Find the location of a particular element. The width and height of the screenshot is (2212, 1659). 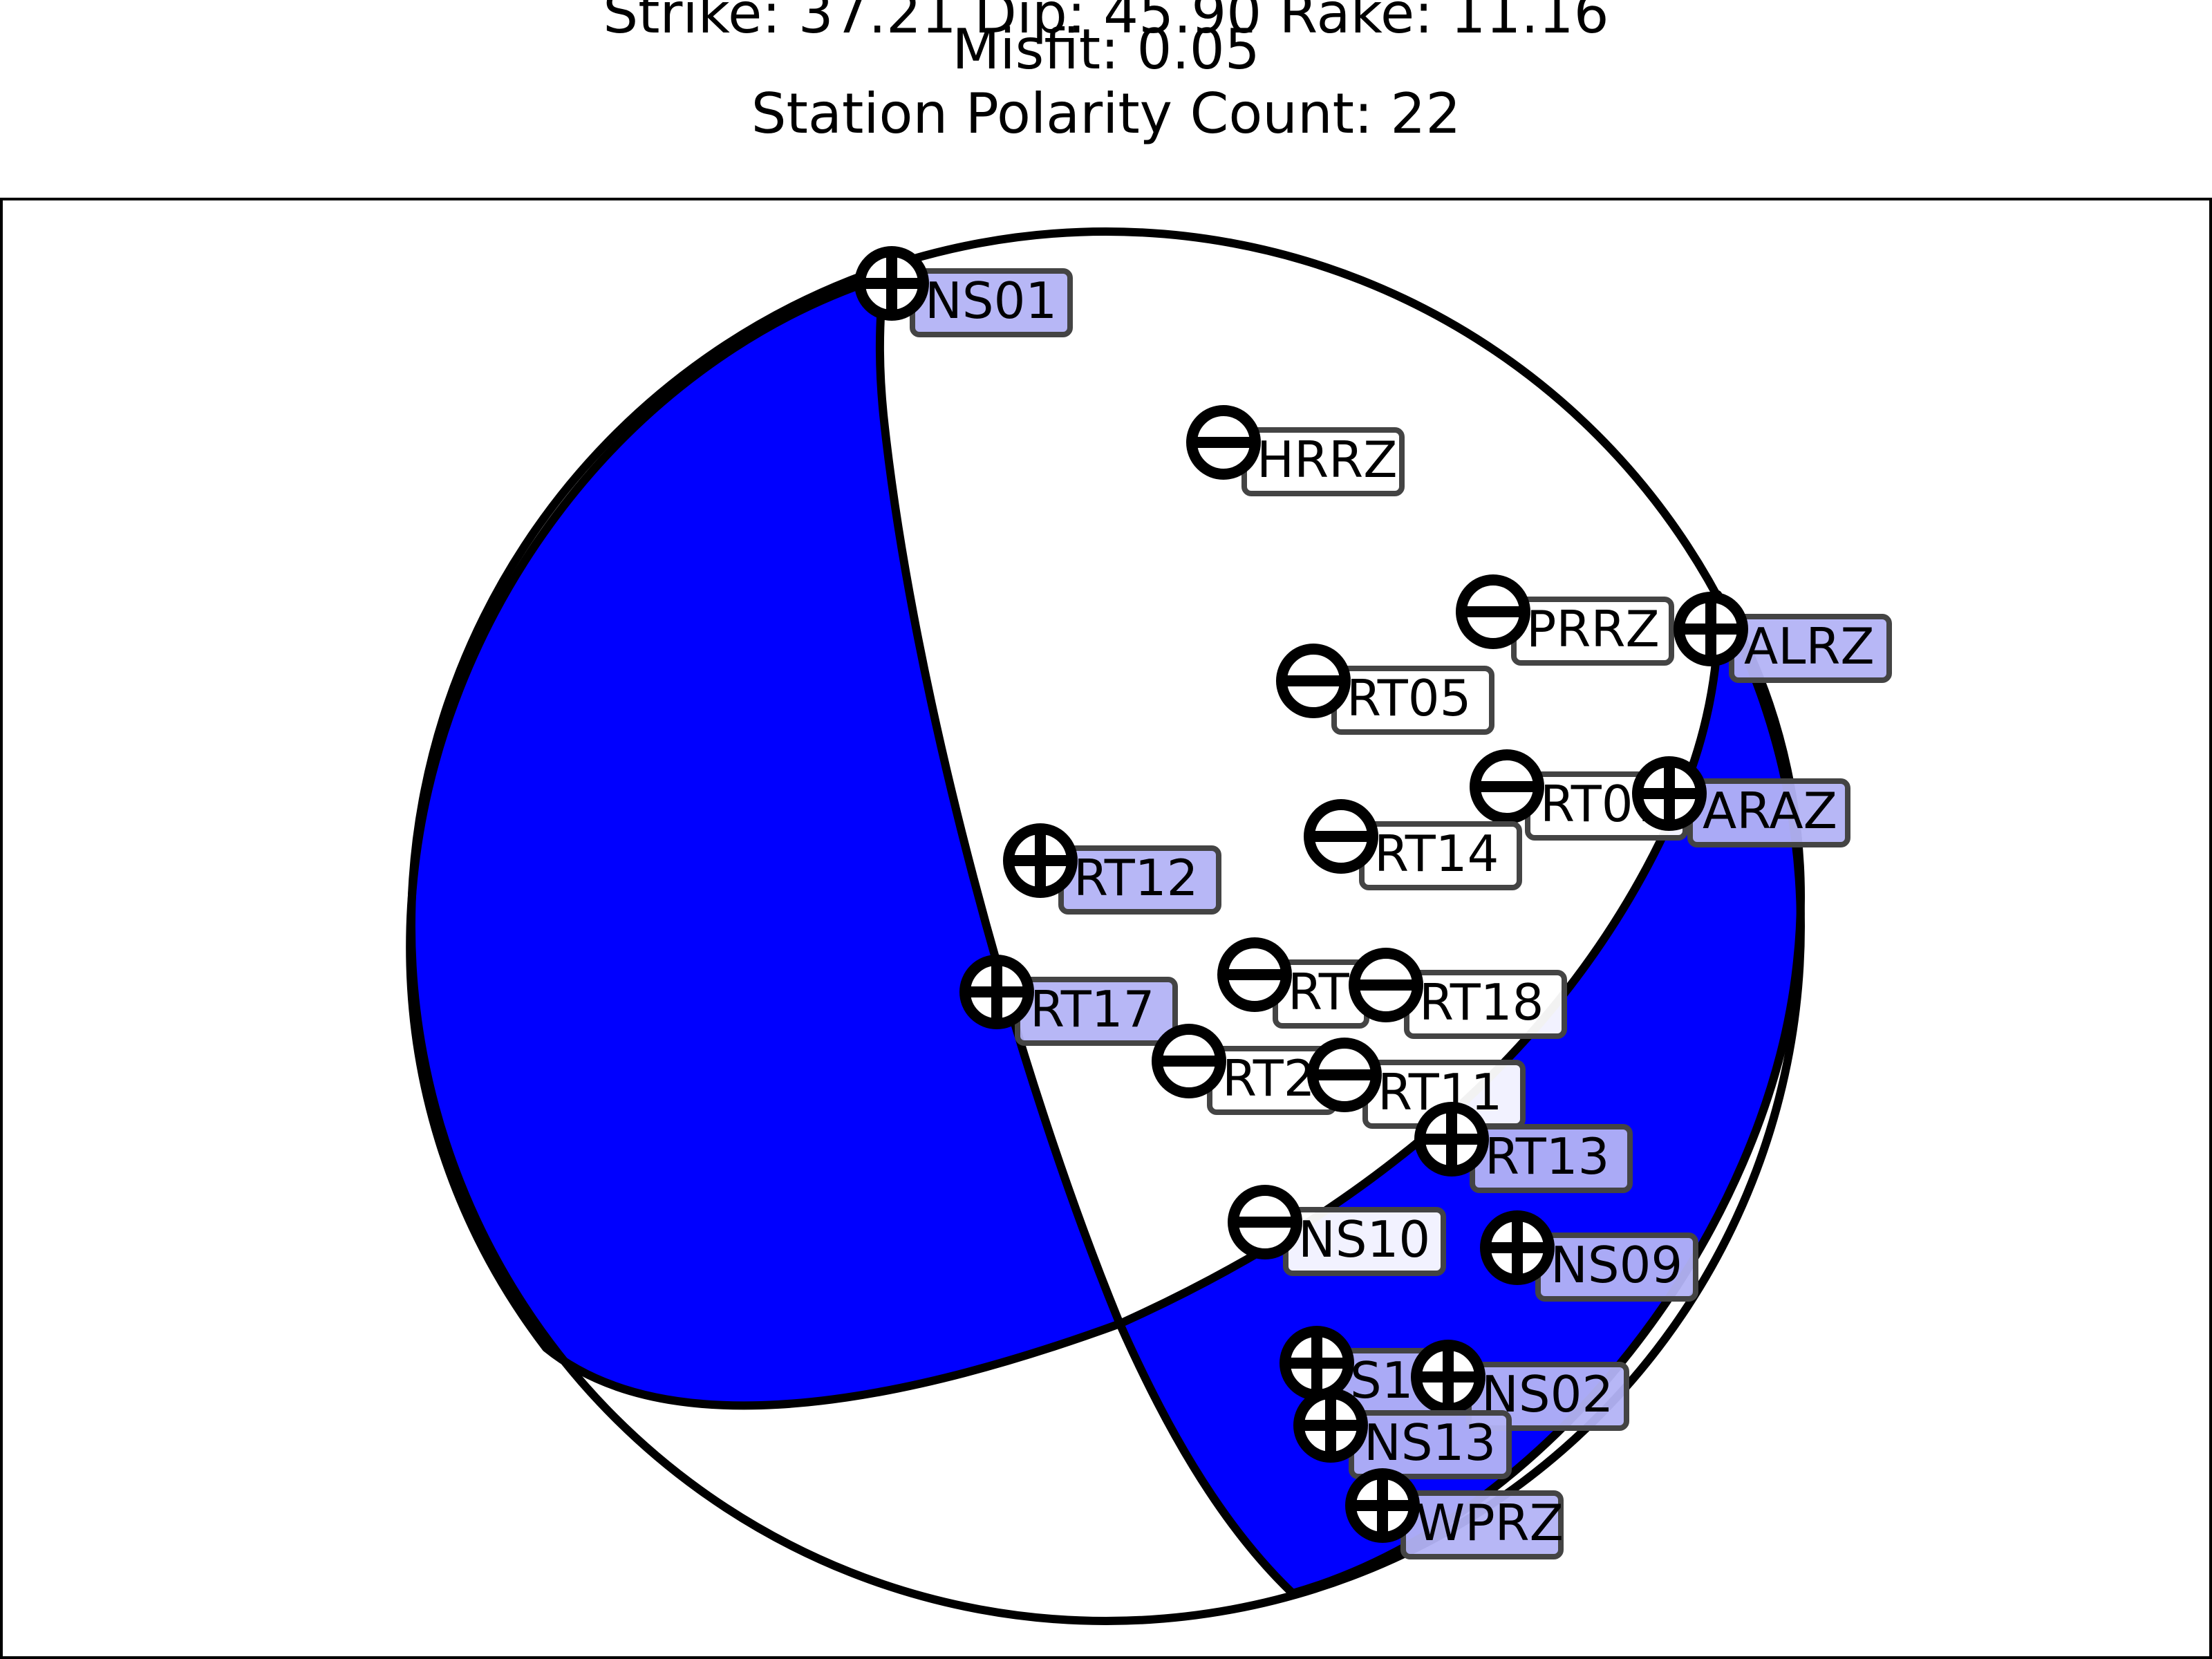

station-rt12: RT12 is located at coordinates (1112, 869).